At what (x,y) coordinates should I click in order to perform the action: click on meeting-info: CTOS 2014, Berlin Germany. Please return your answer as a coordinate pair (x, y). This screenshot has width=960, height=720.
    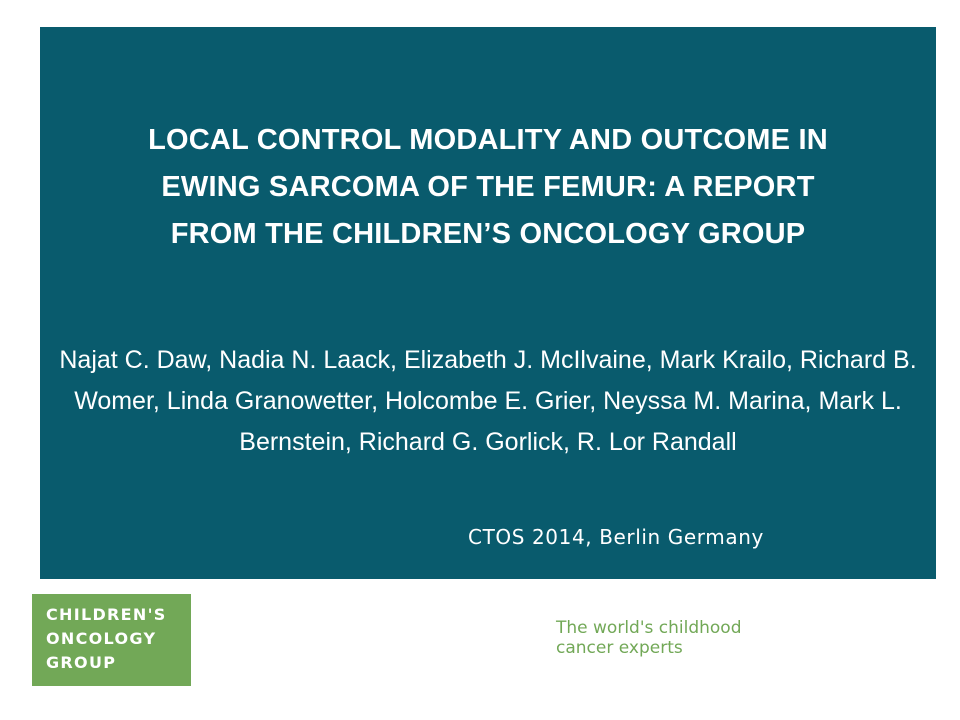
    Looking at the image, I should click on (616, 537).